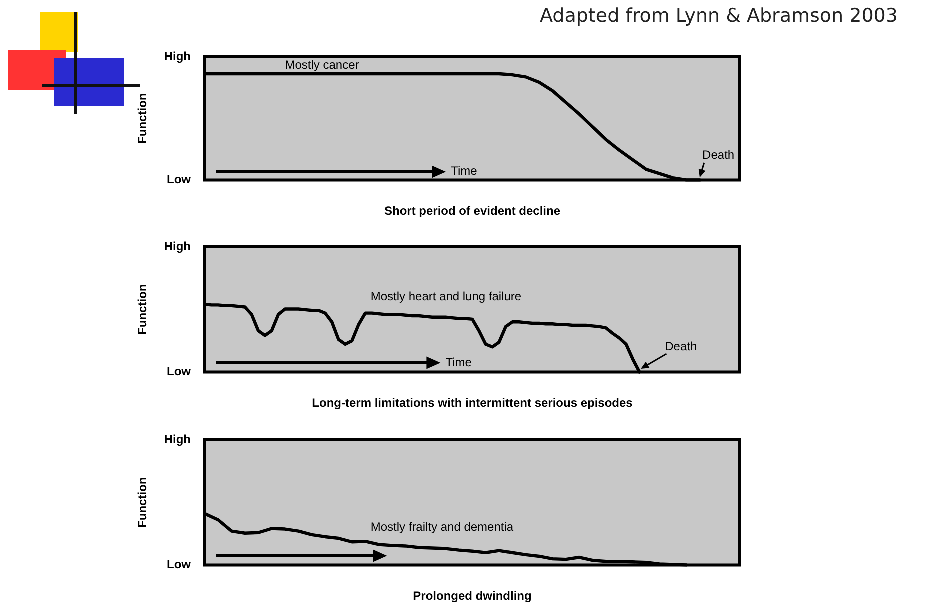 The image size is (940, 613). Describe the element at coordinates (472, 596) in the screenshot. I see `x-axis-title: Prolonged dwindling` at that location.